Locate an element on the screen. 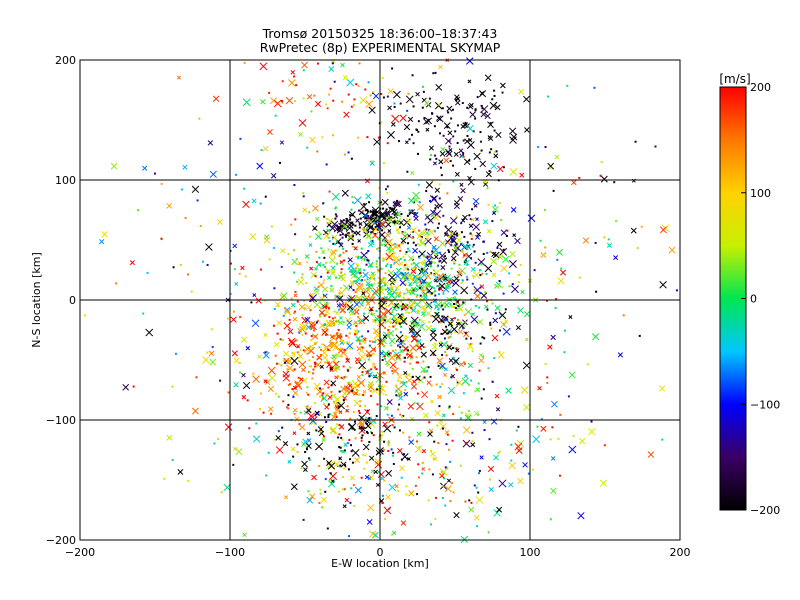 The width and height of the screenshot is (800, 600). x-tick-label: −200 is located at coordinates (80, 552).